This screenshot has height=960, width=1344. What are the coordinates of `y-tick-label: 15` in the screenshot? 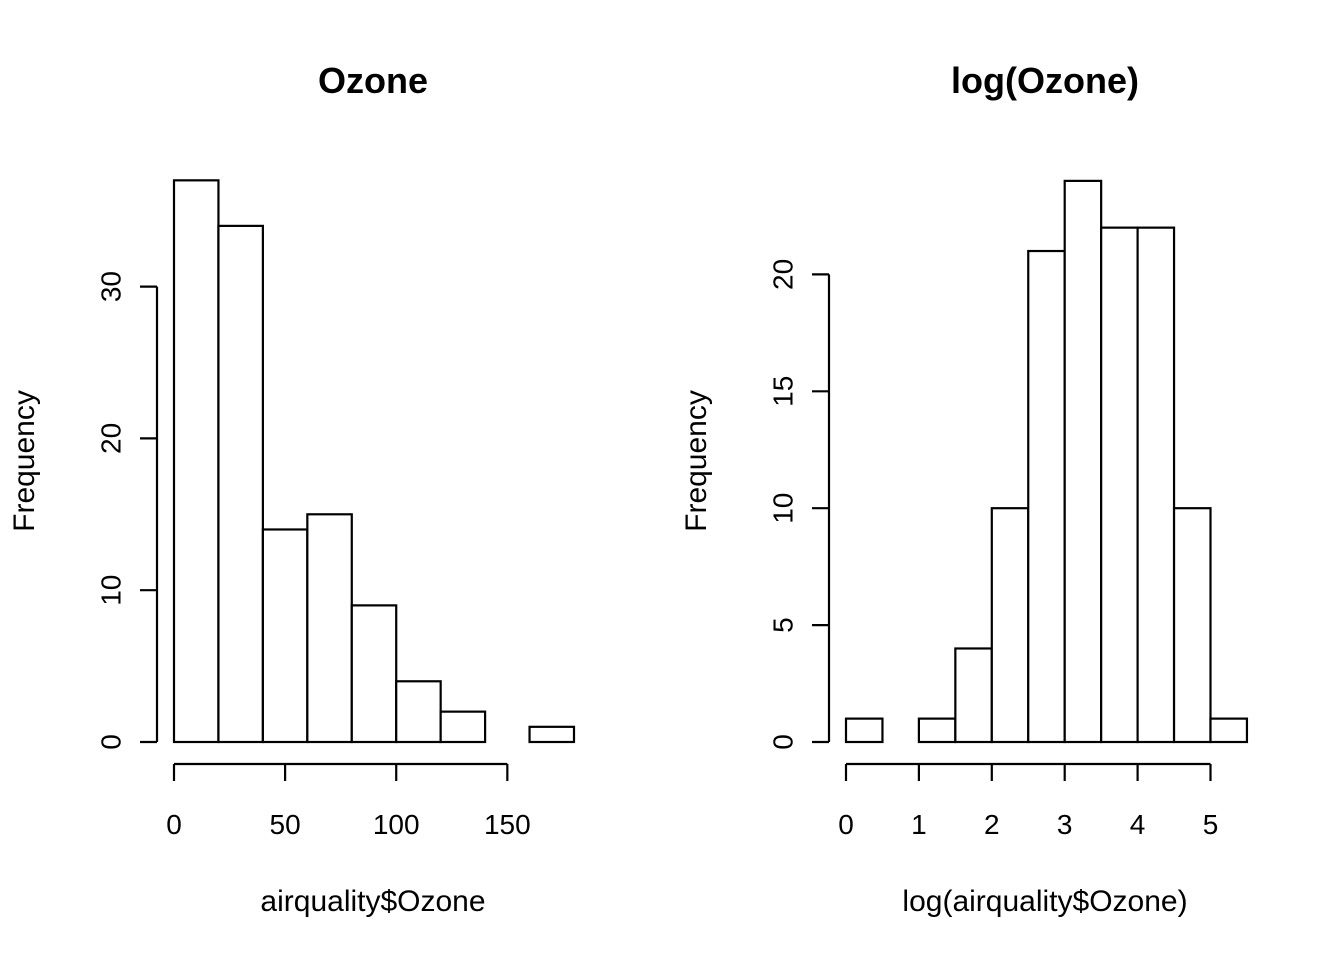 It's located at (783, 391).